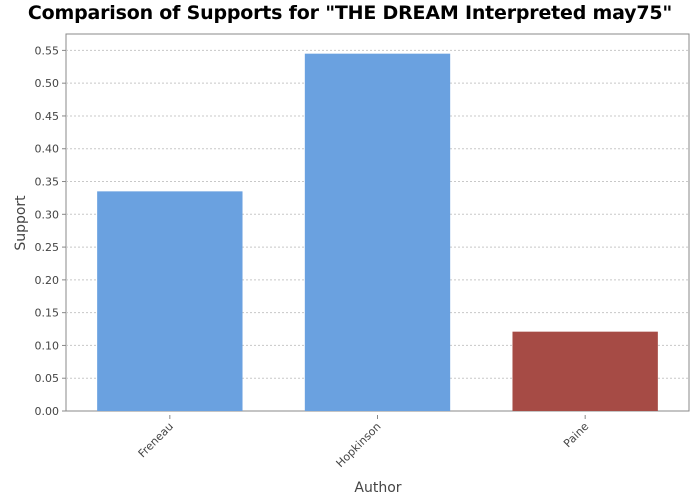 Image resolution: width=700 pixels, height=500 pixels. What do you see at coordinates (47, 247) in the screenshot?
I see `y-tick-label: 0.25` at bounding box center [47, 247].